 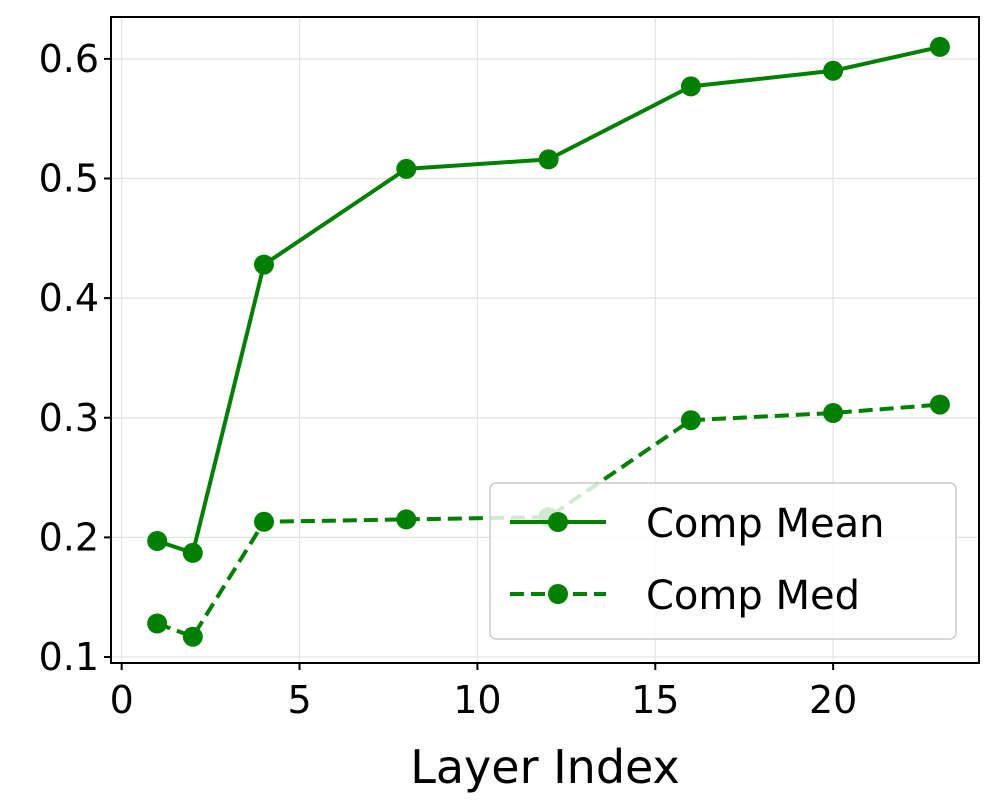 What do you see at coordinates (69, 537) in the screenshot?
I see `y-tick-label: 0.2` at bounding box center [69, 537].